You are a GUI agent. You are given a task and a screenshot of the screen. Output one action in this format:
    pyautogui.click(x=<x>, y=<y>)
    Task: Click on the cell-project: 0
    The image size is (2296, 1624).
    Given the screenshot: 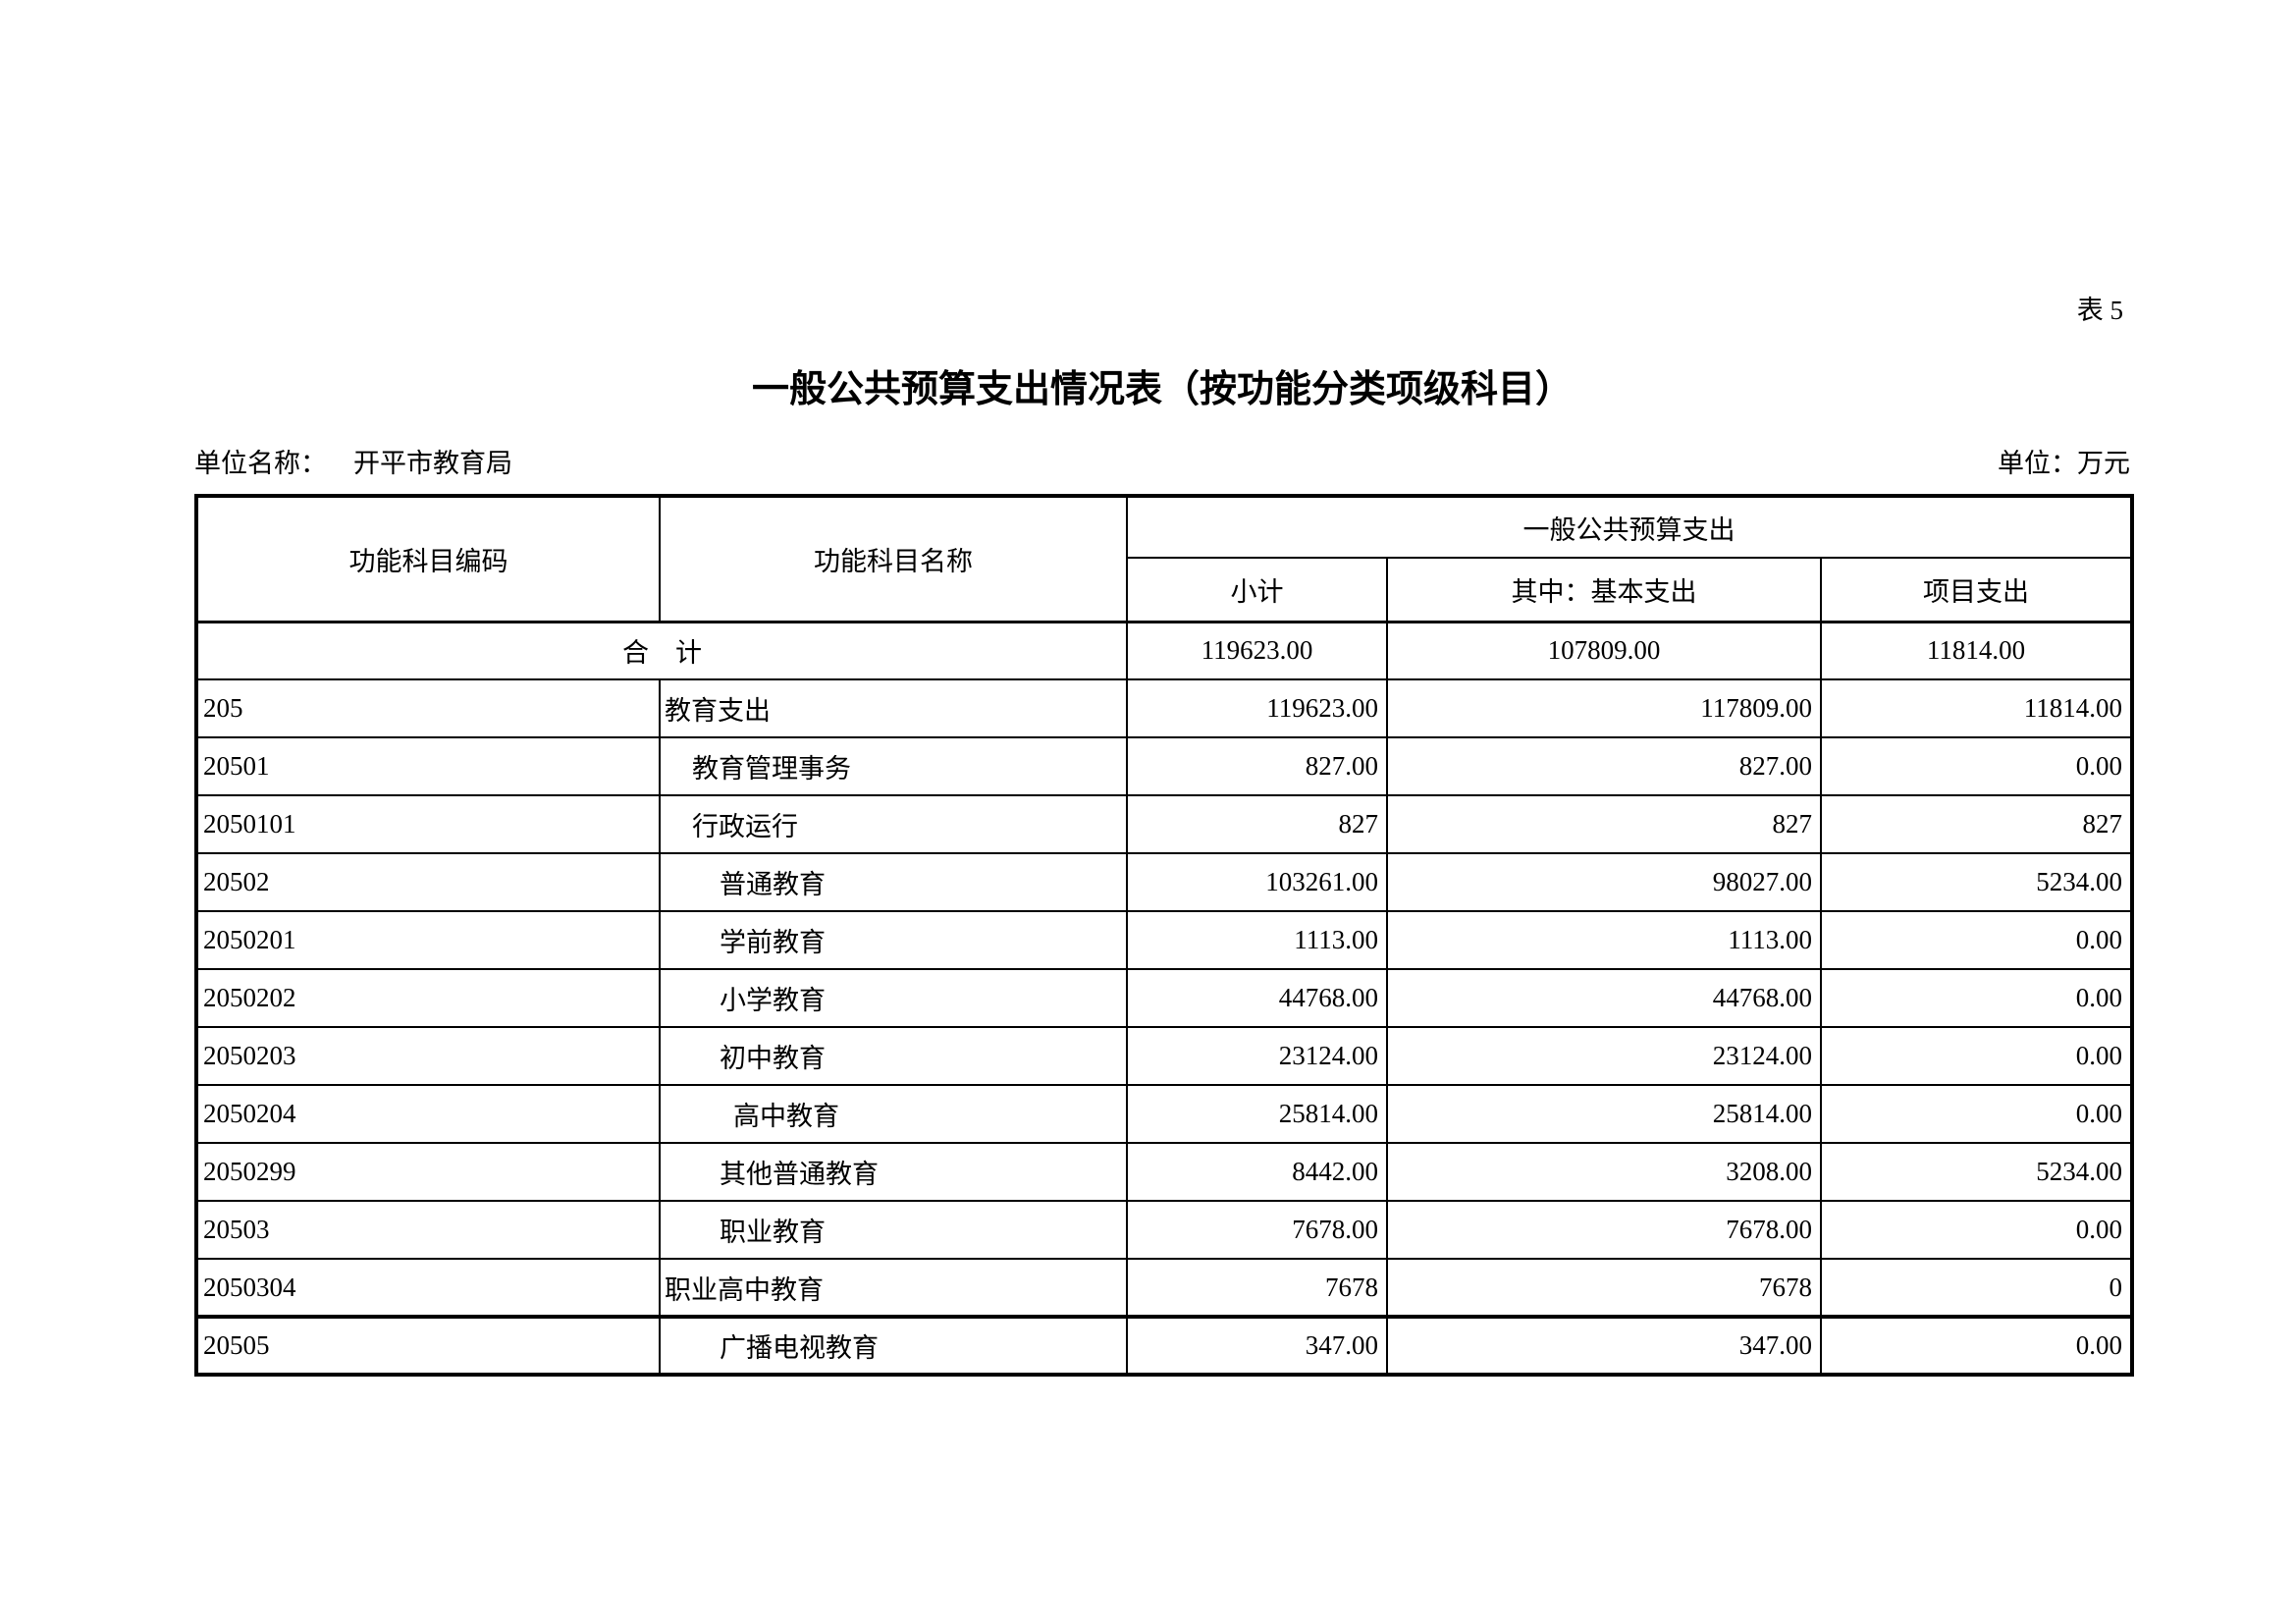 What is the action you would take?
    pyautogui.click(x=1976, y=1288)
    